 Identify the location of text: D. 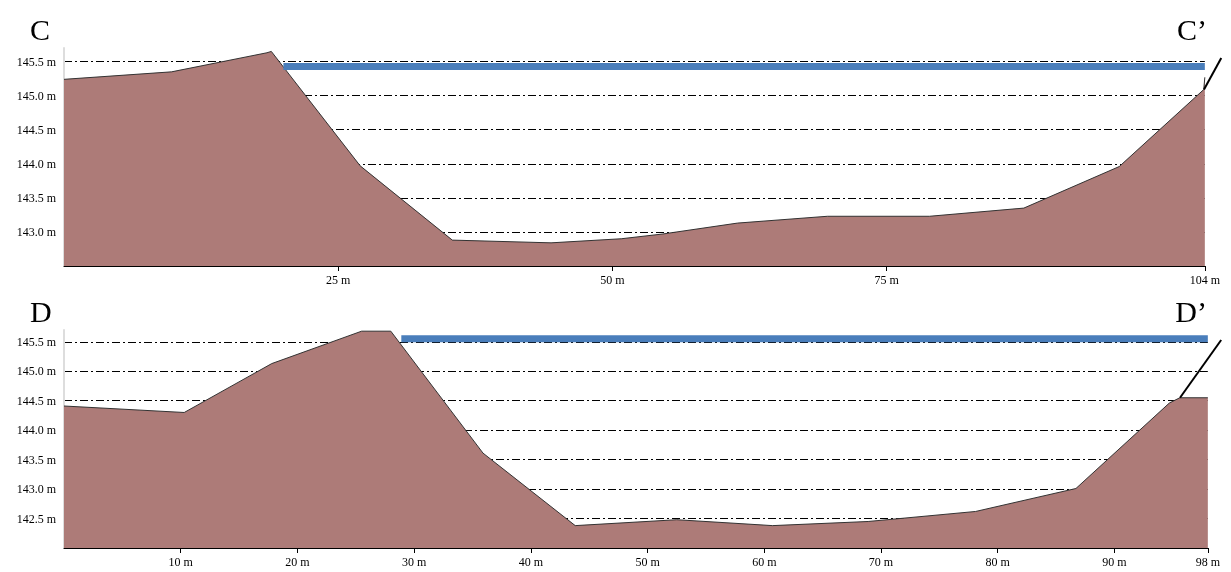
(41, 311).